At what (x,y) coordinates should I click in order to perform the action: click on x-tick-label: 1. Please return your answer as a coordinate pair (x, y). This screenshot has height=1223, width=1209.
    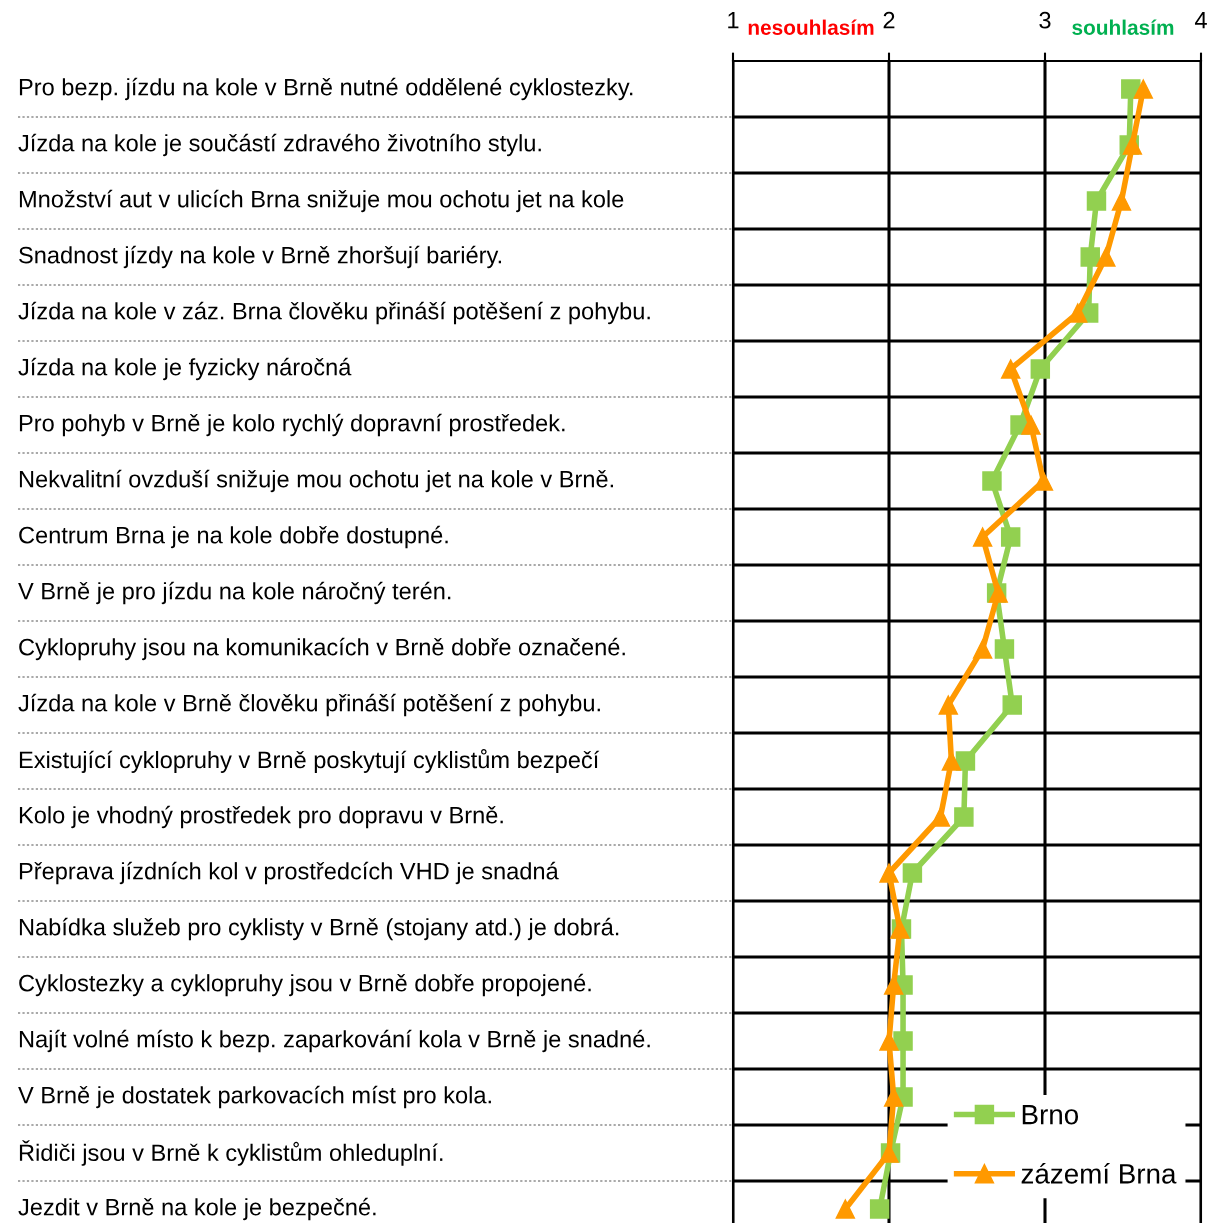
    Looking at the image, I should click on (733, 20).